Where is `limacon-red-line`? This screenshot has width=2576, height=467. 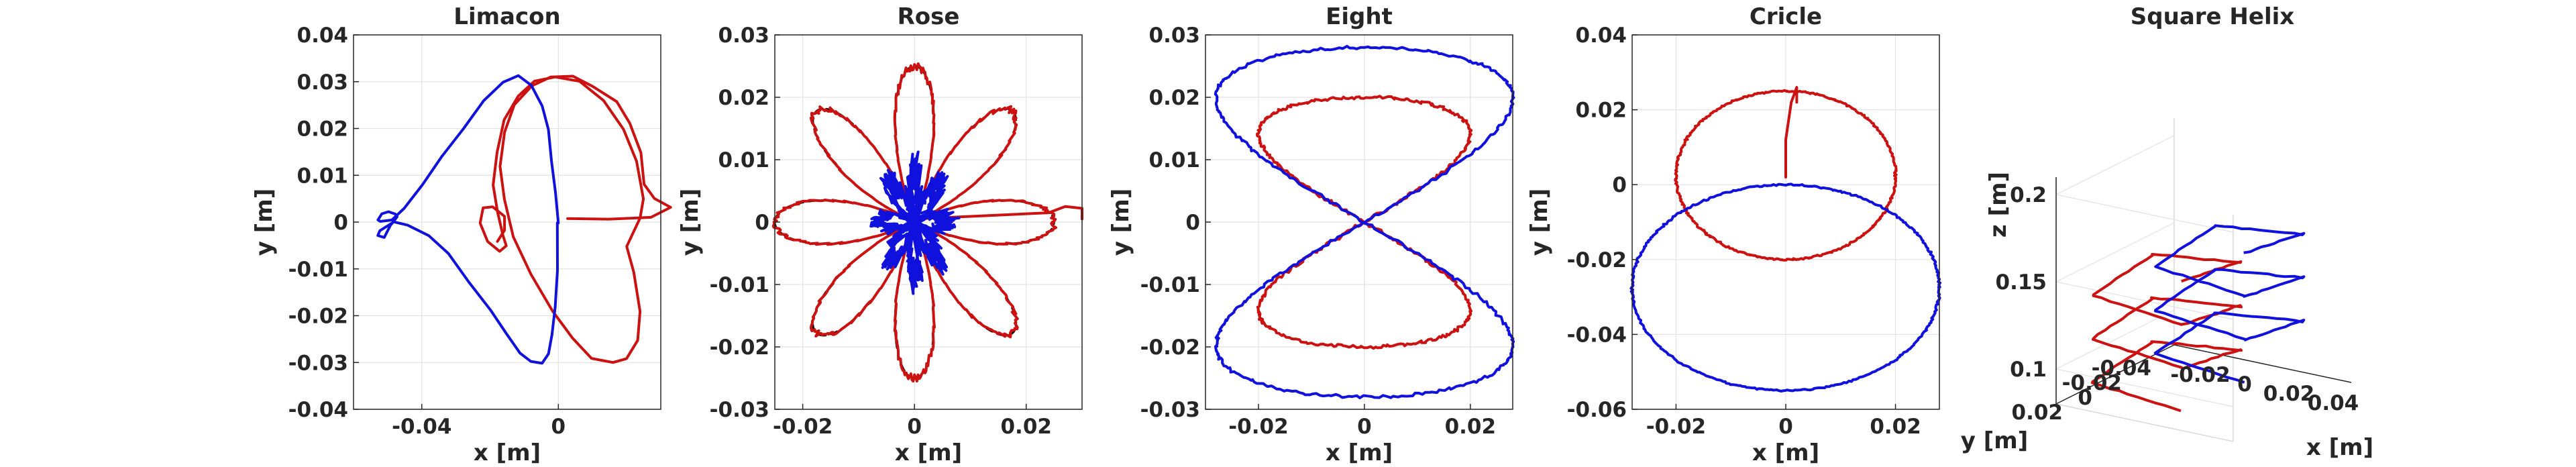
limacon-red-line is located at coordinates (575, 219).